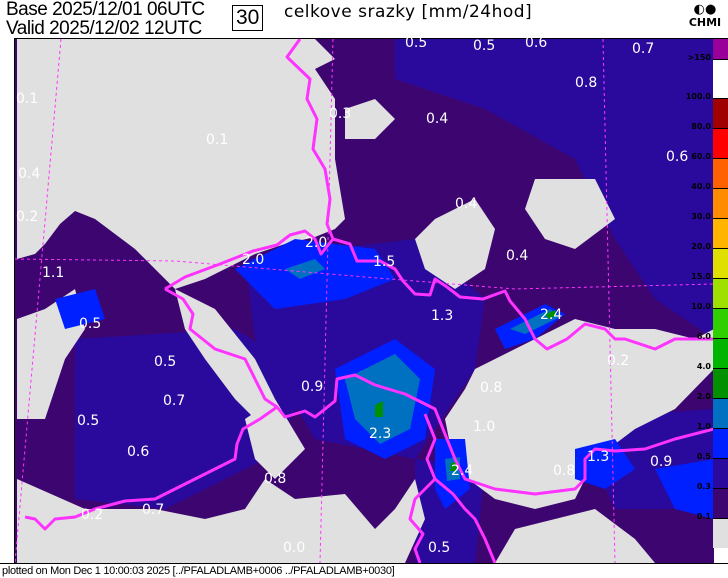 This screenshot has height=578, width=728. What do you see at coordinates (703, 456) in the screenshot?
I see `legend-tick-label: 0.5` at bounding box center [703, 456].